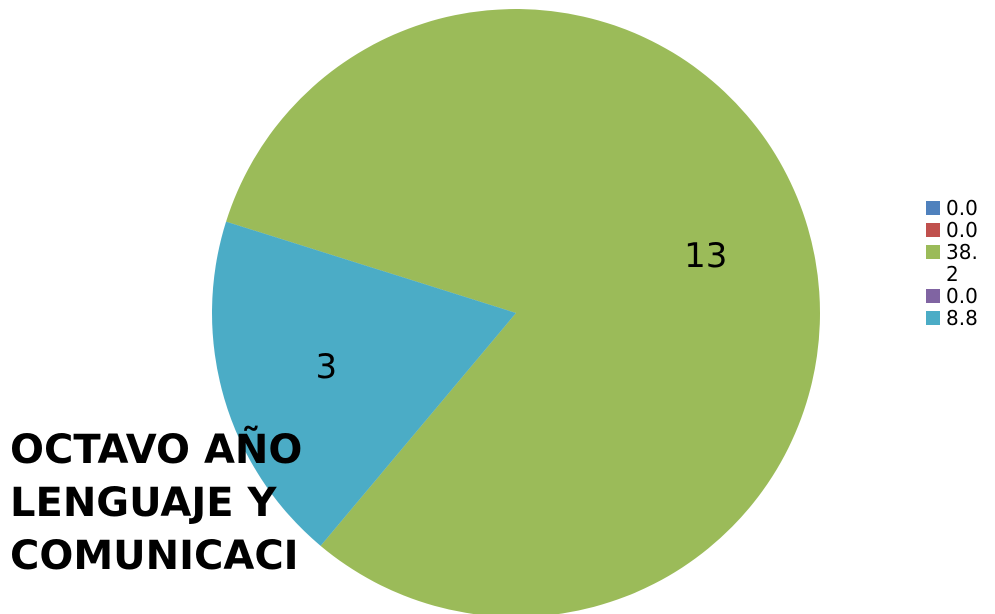  I want to click on legend-item-3: 0.0, so click(959, 296).